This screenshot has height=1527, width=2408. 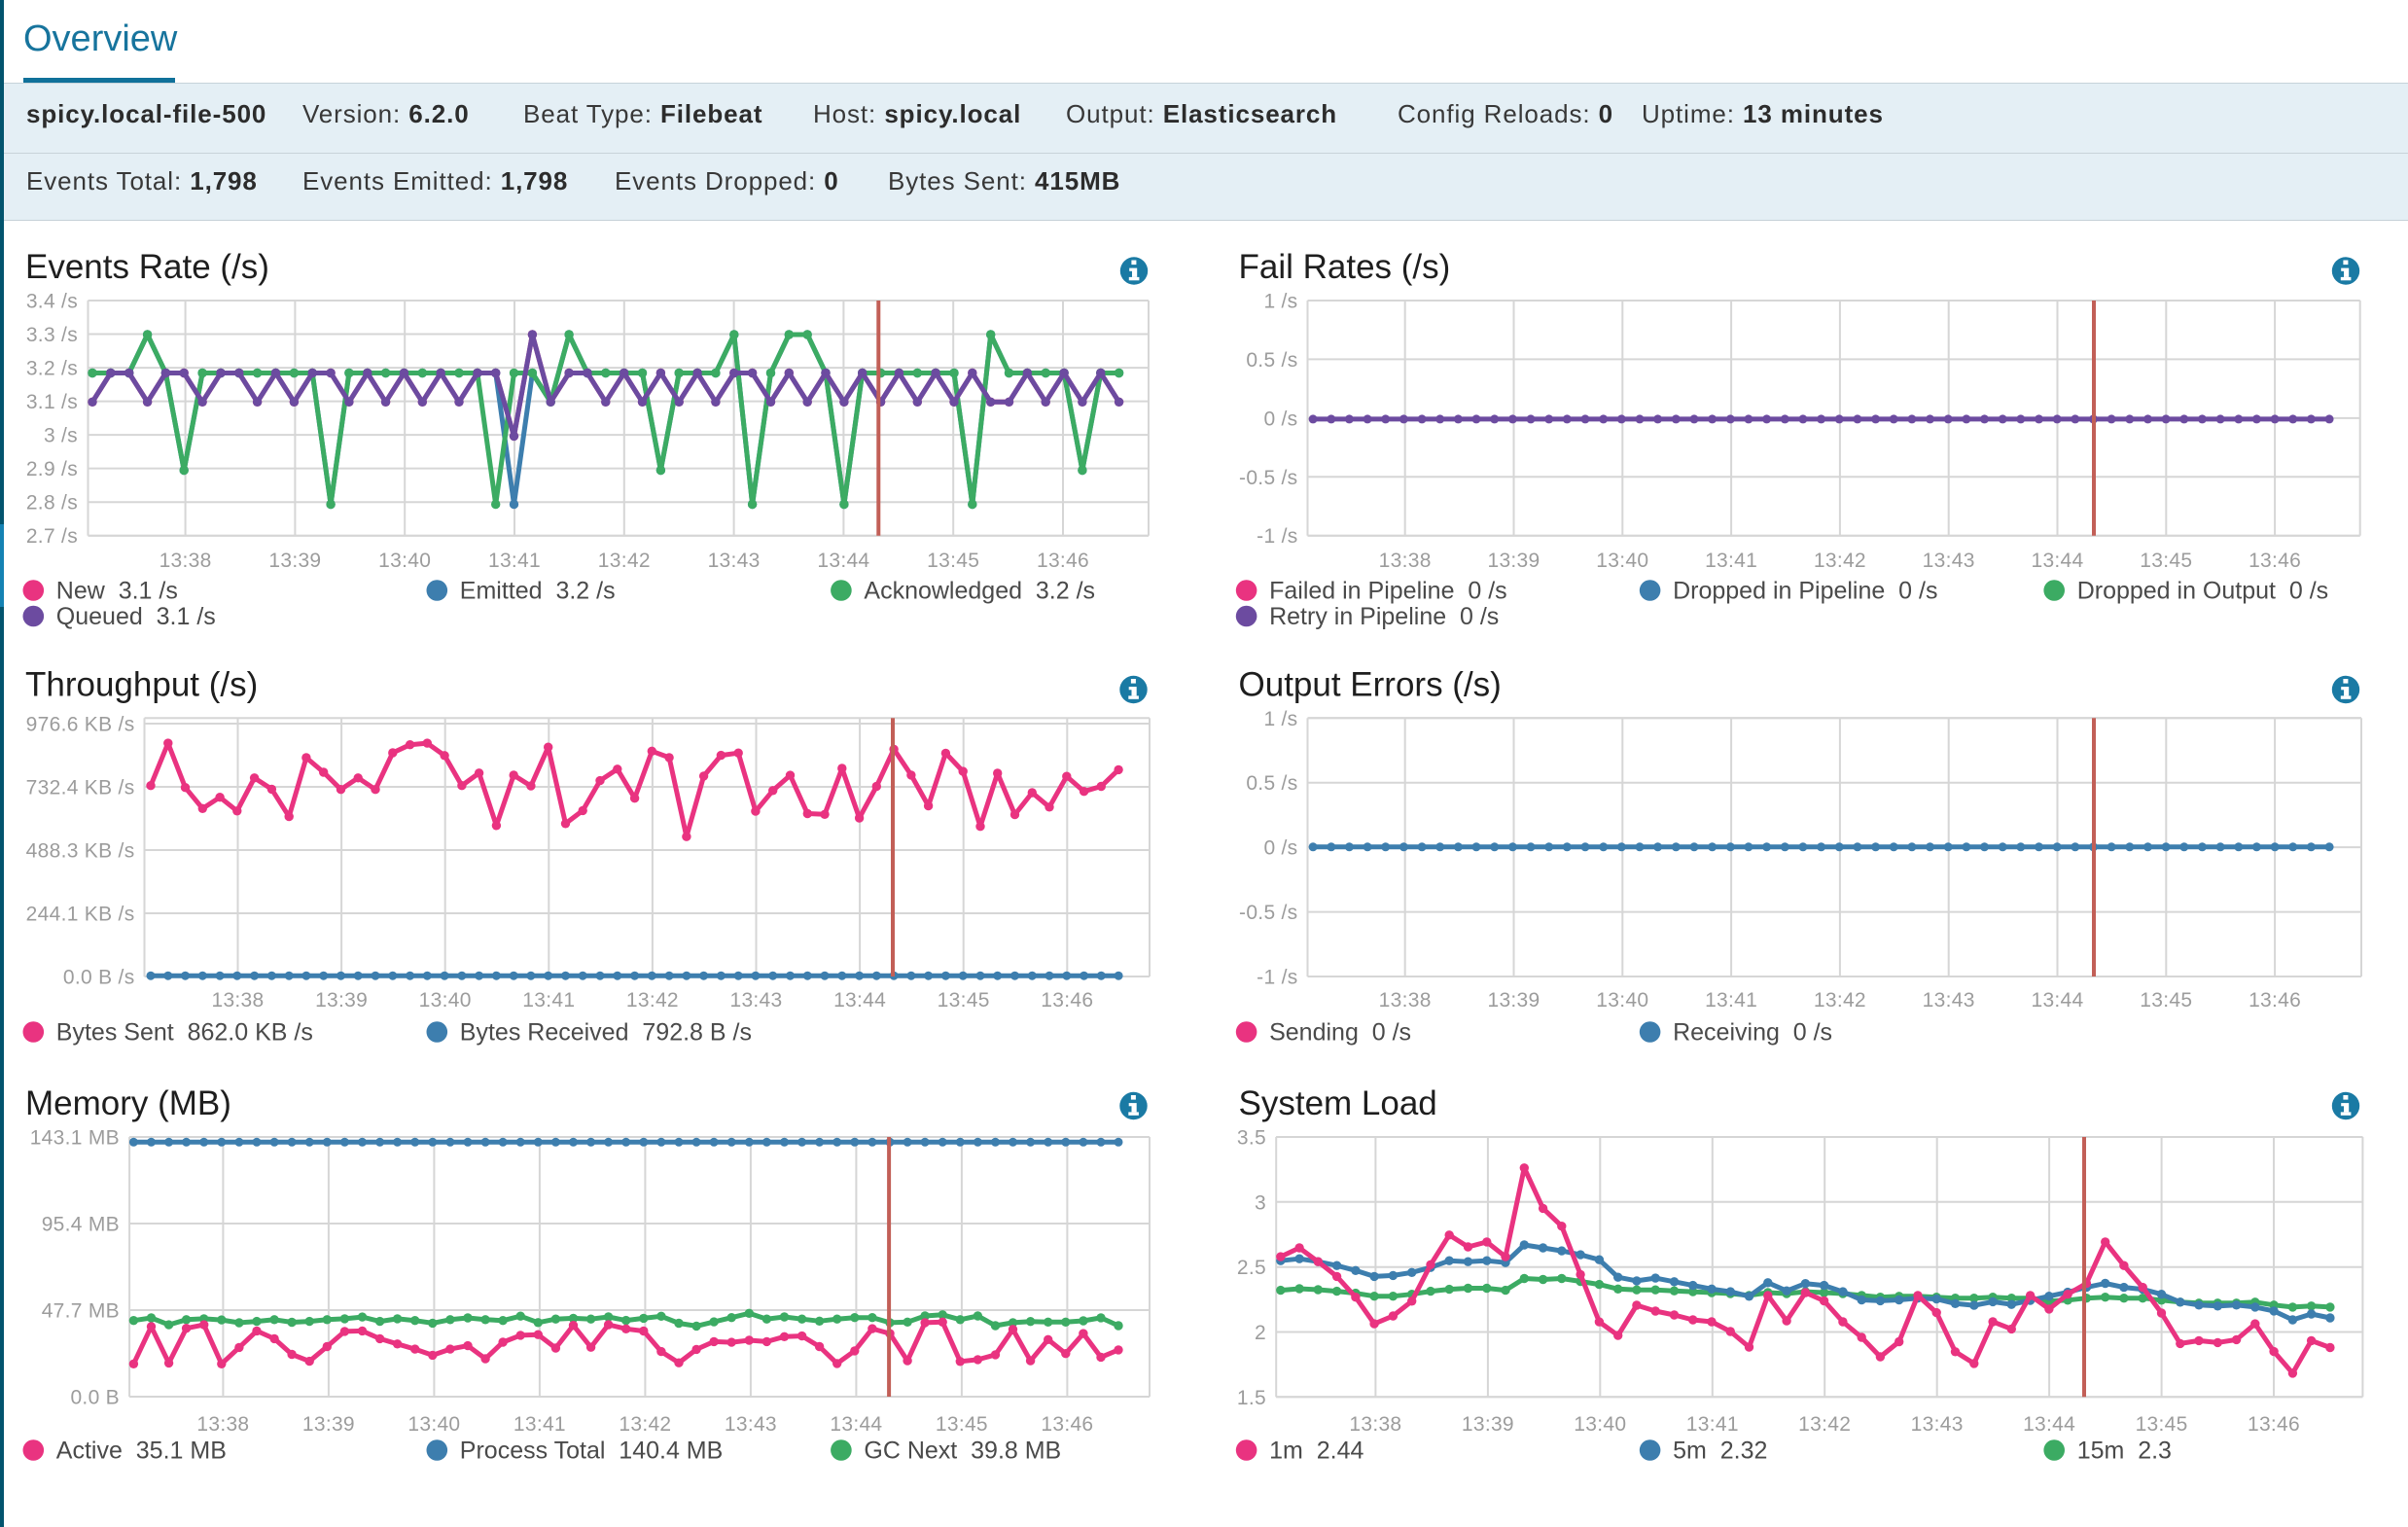 What do you see at coordinates (1720, 1452) in the screenshot?
I see `svg-text: 5m 2.32` at bounding box center [1720, 1452].